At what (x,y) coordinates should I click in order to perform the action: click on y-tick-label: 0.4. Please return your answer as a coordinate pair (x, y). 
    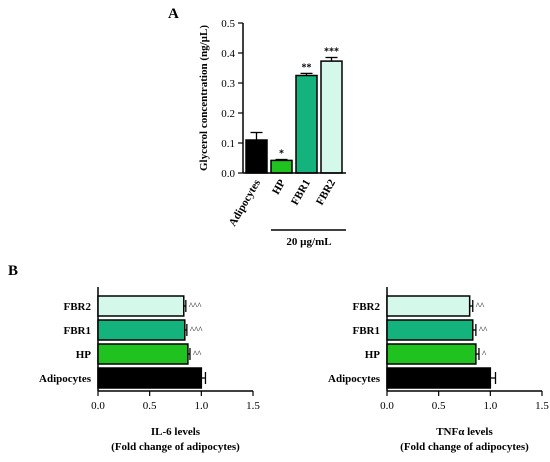
    Looking at the image, I should click on (228, 54).